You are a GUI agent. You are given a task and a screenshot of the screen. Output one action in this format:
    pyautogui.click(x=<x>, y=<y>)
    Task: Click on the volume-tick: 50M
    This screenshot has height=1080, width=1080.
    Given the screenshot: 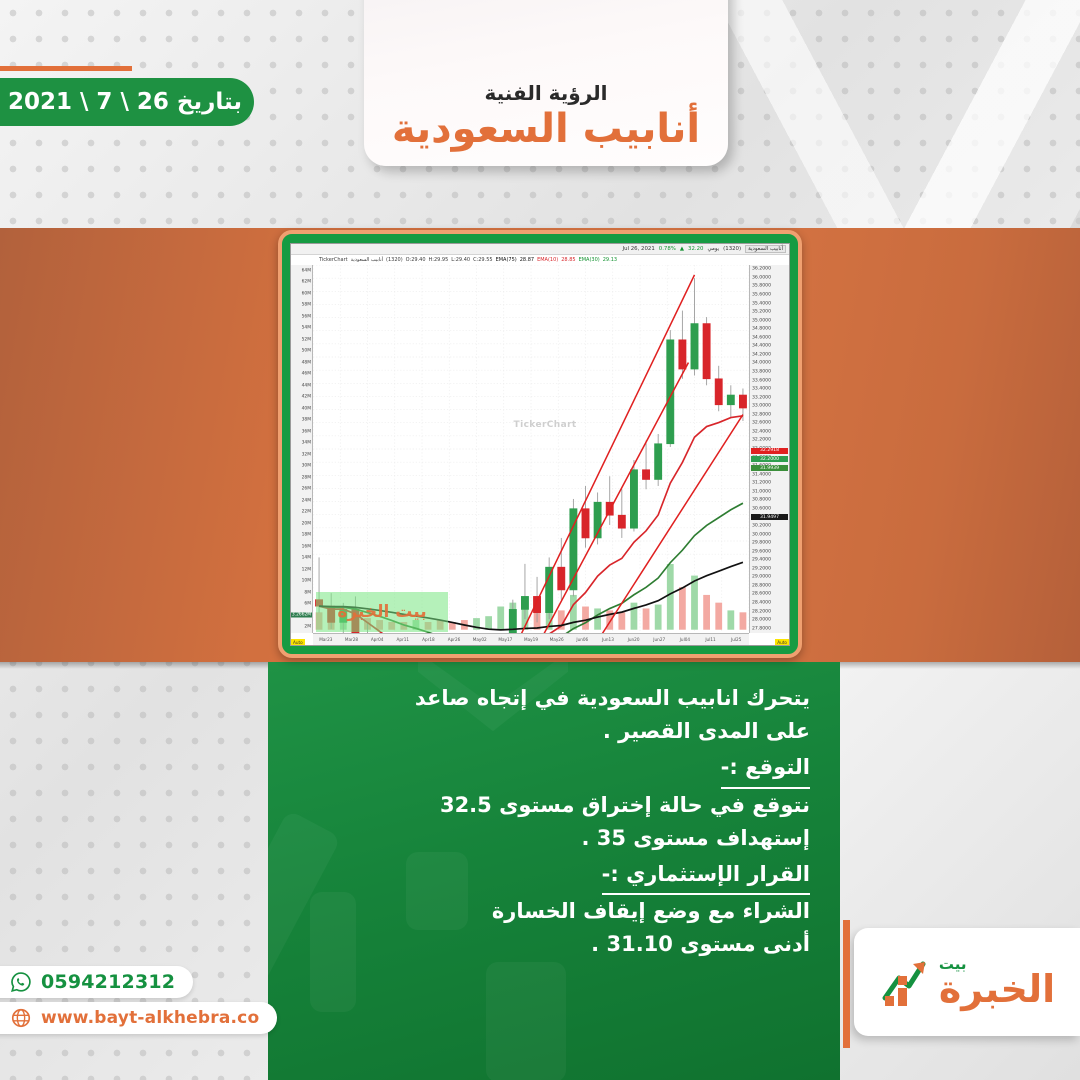 What is the action you would take?
    pyautogui.click(x=306, y=351)
    